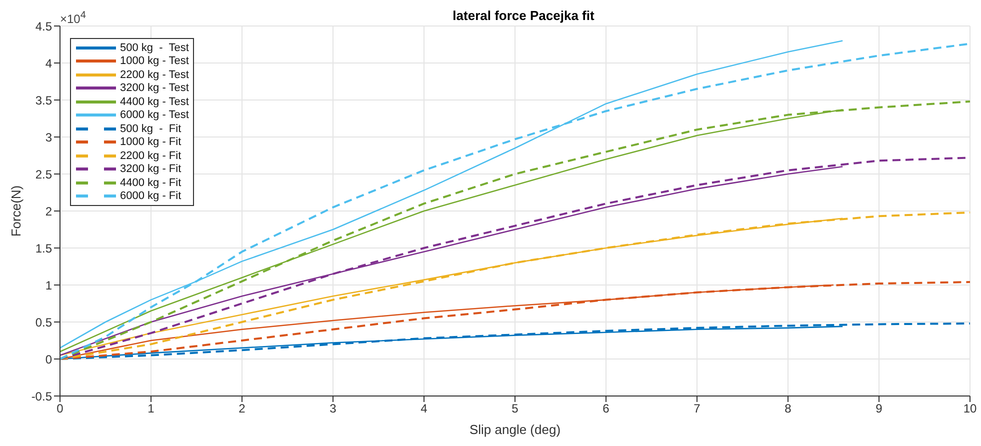 The width and height of the screenshot is (981, 446). What do you see at coordinates (151, 169) in the screenshot?
I see `legend-label: 3200 kg - Fit` at bounding box center [151, 169].